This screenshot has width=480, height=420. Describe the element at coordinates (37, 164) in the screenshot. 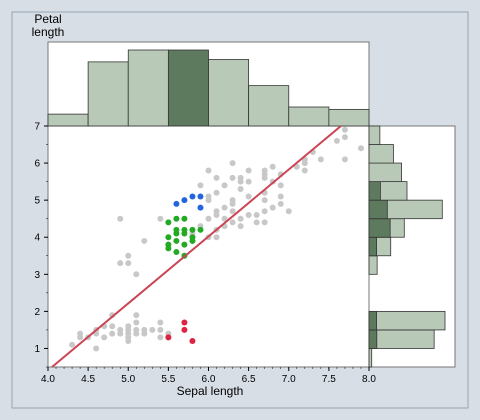

I see `y-tick-label: 6` at that location.